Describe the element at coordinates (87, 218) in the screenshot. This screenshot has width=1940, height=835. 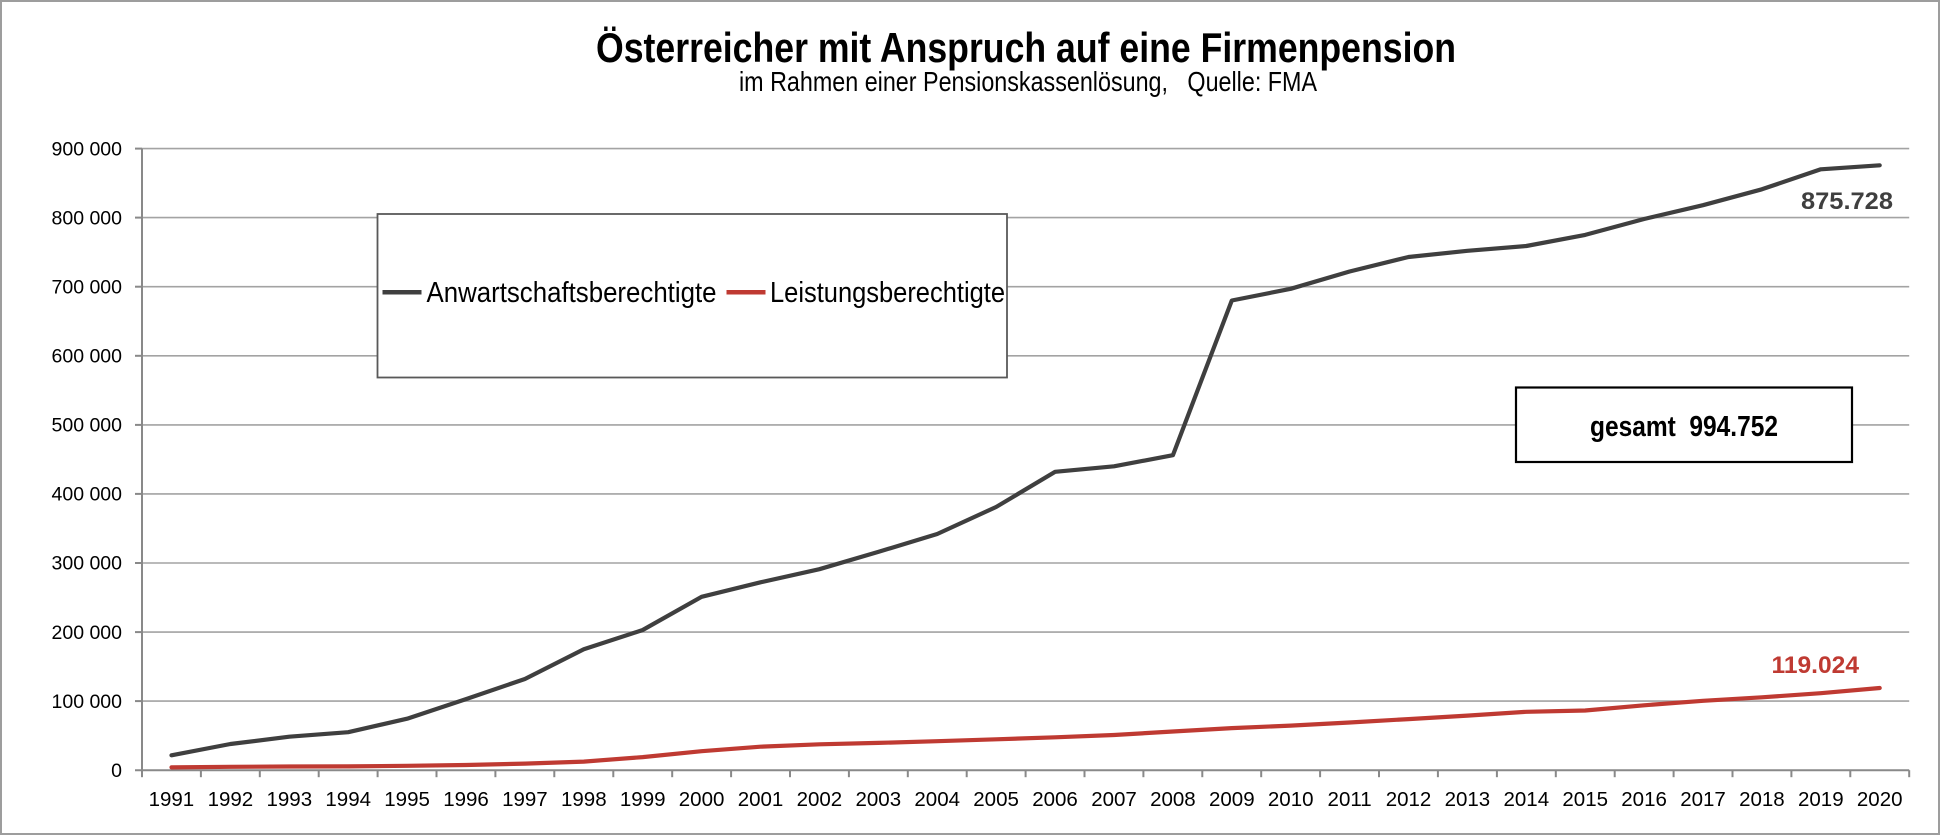
I see `svg-text: 800 000` at that location.